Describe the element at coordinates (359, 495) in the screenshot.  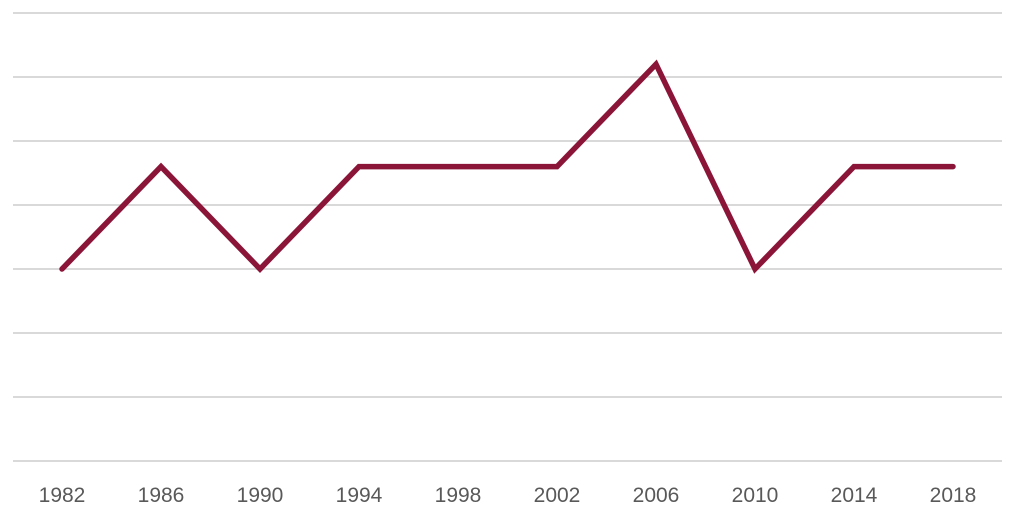
I see `x-tick-label: 1994` at that location.